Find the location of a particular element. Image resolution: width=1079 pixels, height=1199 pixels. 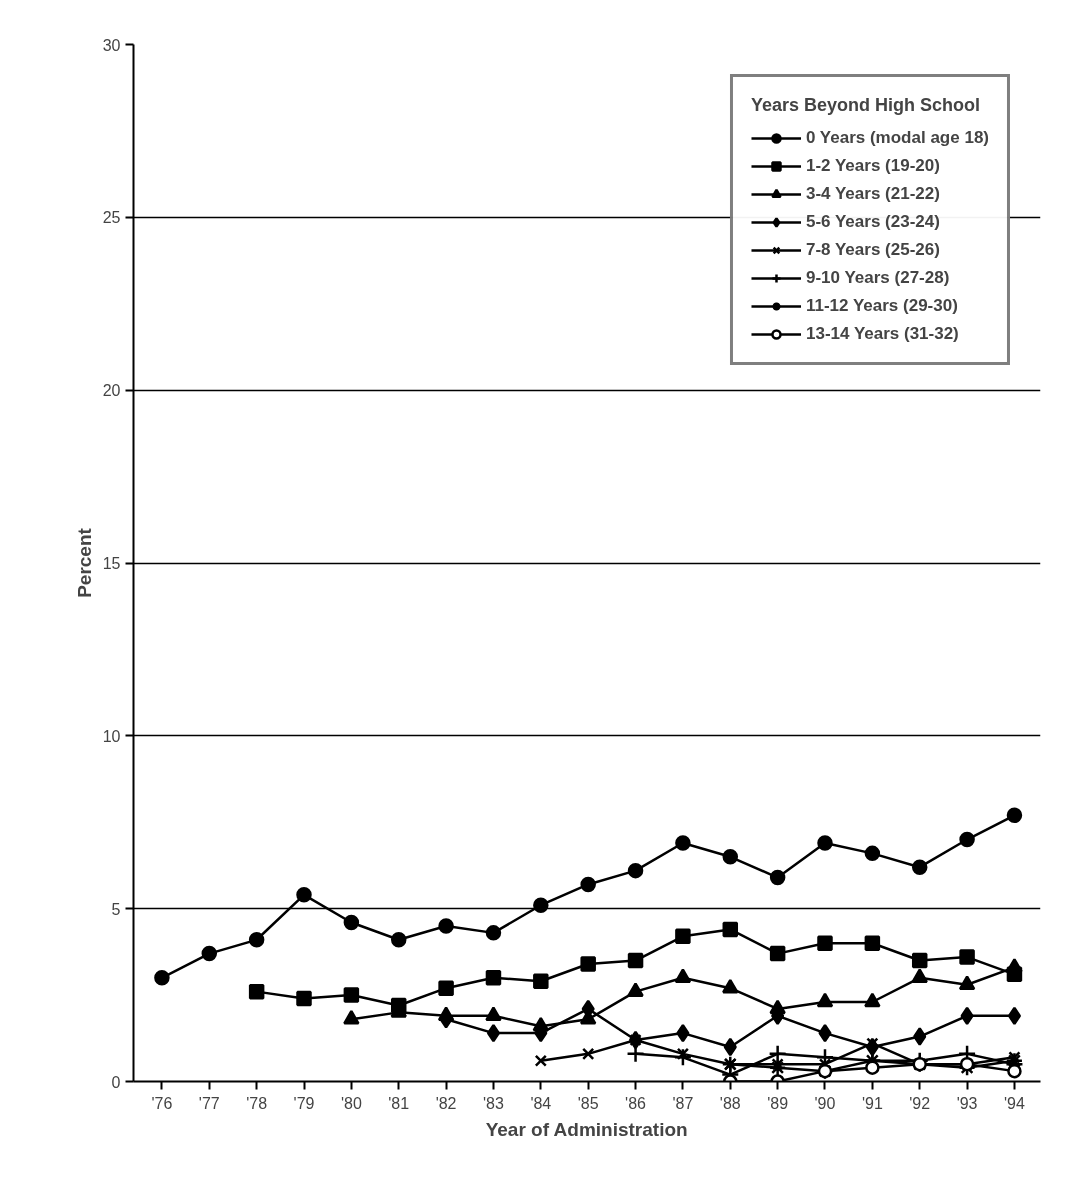

x-tick-label: '77 is located at coordinates (209, 1103).